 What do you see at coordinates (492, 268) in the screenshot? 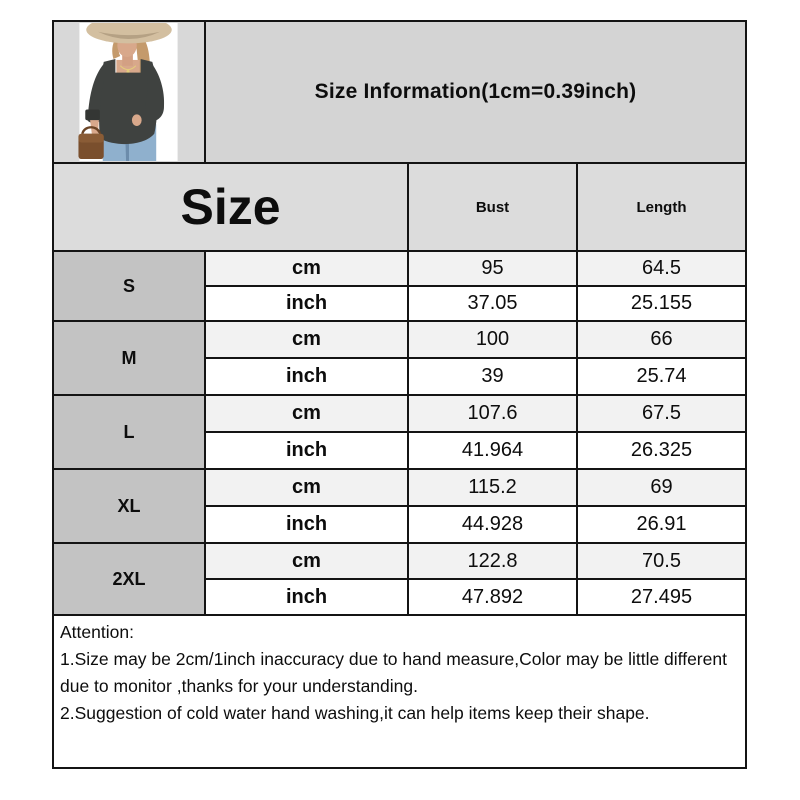
I see `bust-value-cell: 95` at bounding box center [492, 268].